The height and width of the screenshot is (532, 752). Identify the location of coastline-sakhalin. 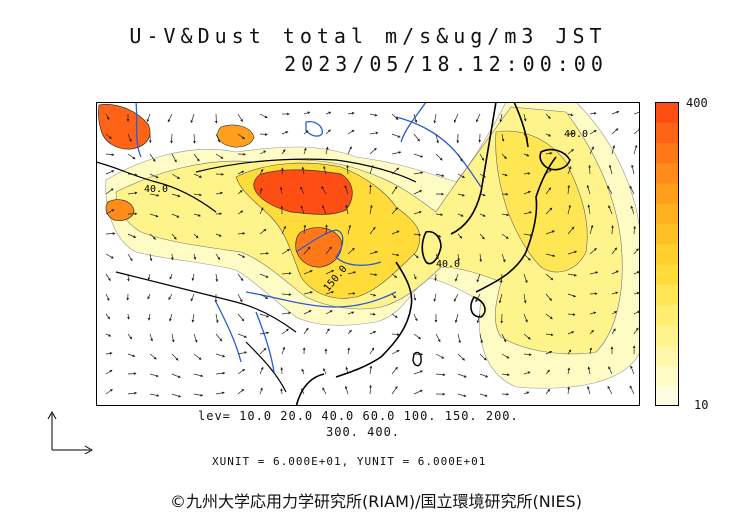
(521, 125).